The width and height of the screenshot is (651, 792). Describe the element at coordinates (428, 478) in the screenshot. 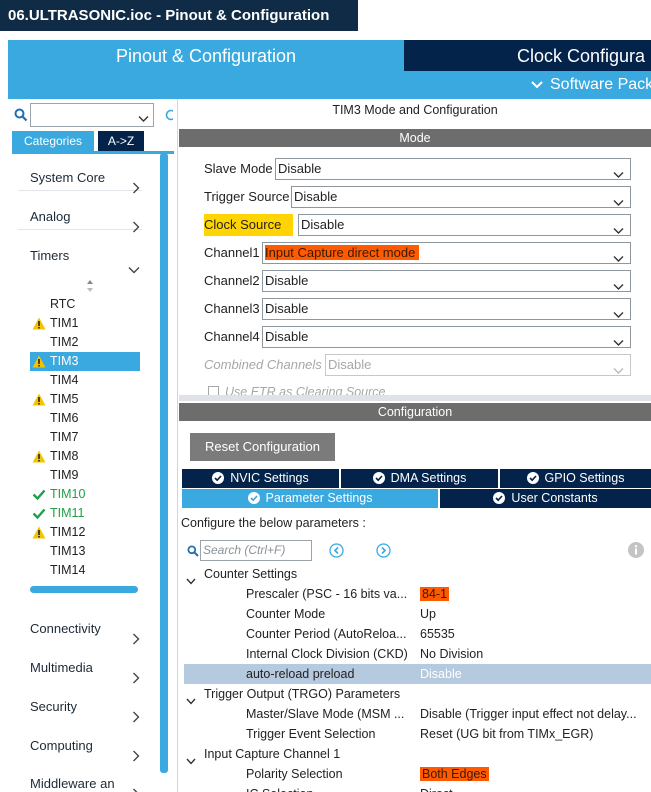

I see `tab-label: DMA Settings` at that location.